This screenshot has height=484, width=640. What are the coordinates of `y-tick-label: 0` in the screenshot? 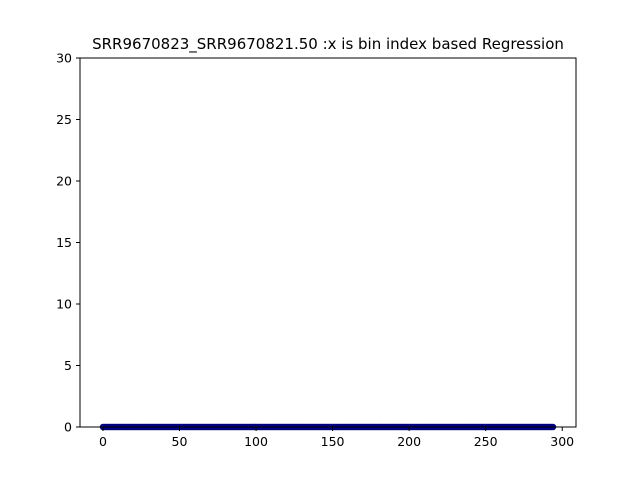 It's located at (68, 427).